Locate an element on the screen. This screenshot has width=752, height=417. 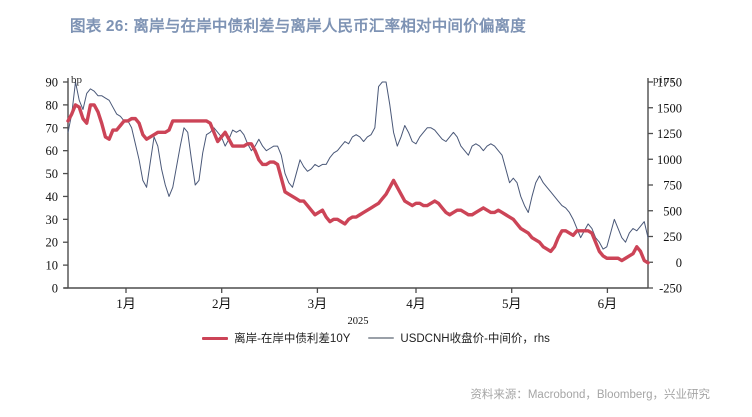
svg-text: 5月 is located at coordinates (512, 303).